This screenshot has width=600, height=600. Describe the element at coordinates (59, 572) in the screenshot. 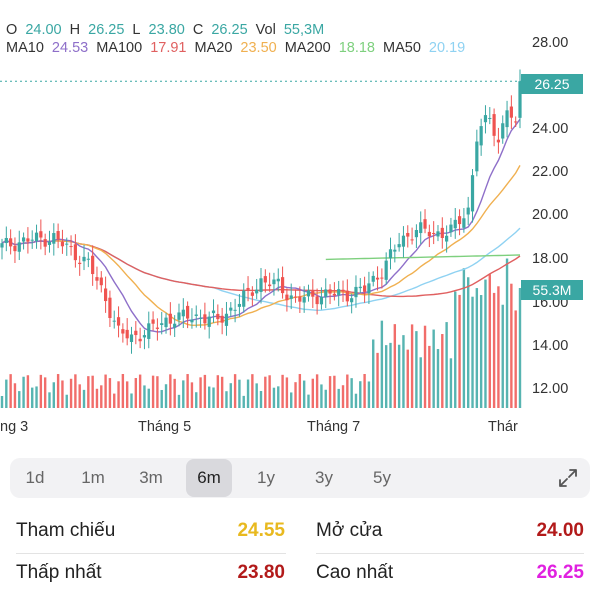

I see `low-label: Thấp nhất` at that location.